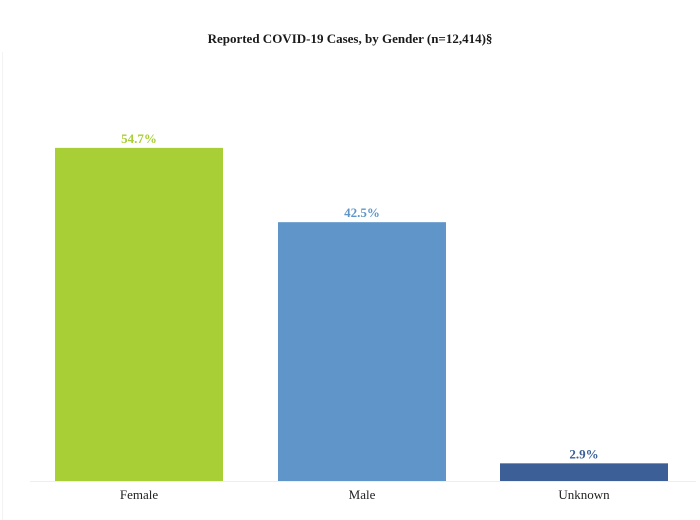 This screenshot has width=700, height=520. Describe the element at coordinates (583, 453) in the screenshot. I see `value-label-unknown: 2.9%` at that location.